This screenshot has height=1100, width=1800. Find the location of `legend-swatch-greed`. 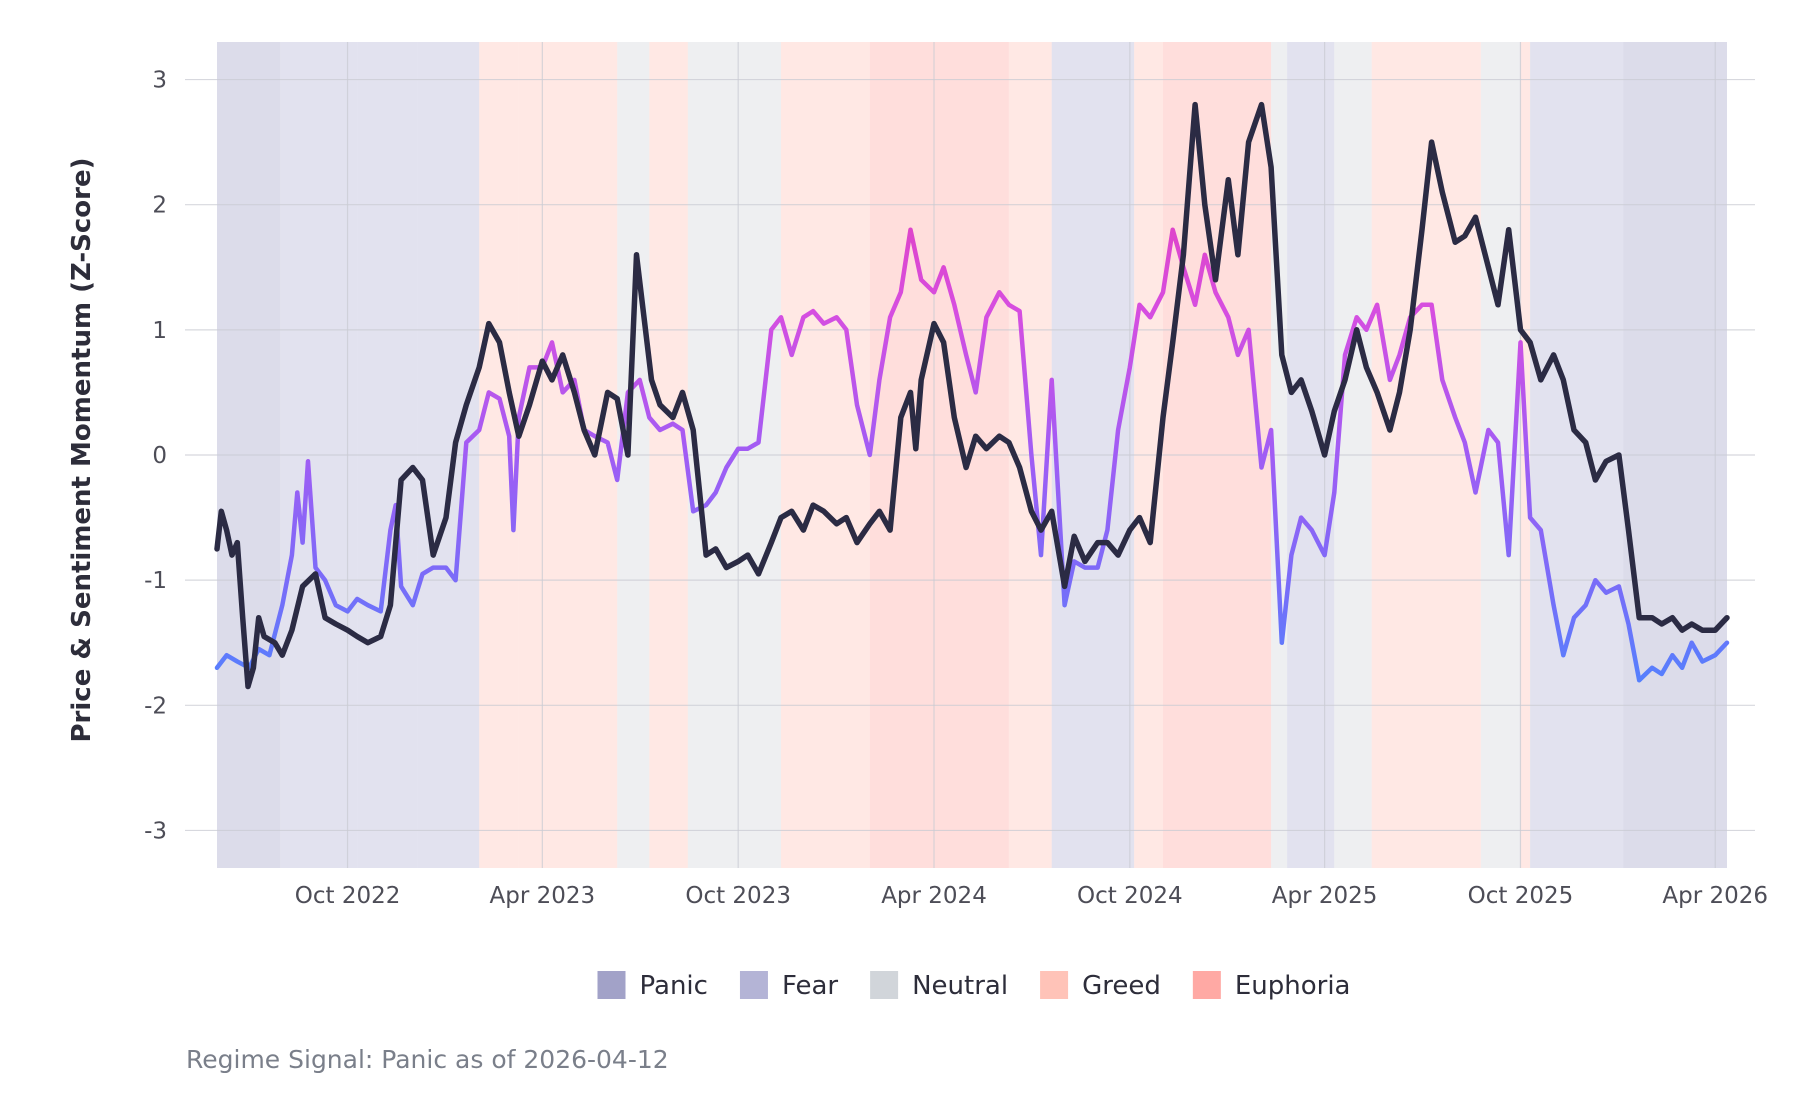

legend-swatch-greed is located at coordinates (1054, 985).